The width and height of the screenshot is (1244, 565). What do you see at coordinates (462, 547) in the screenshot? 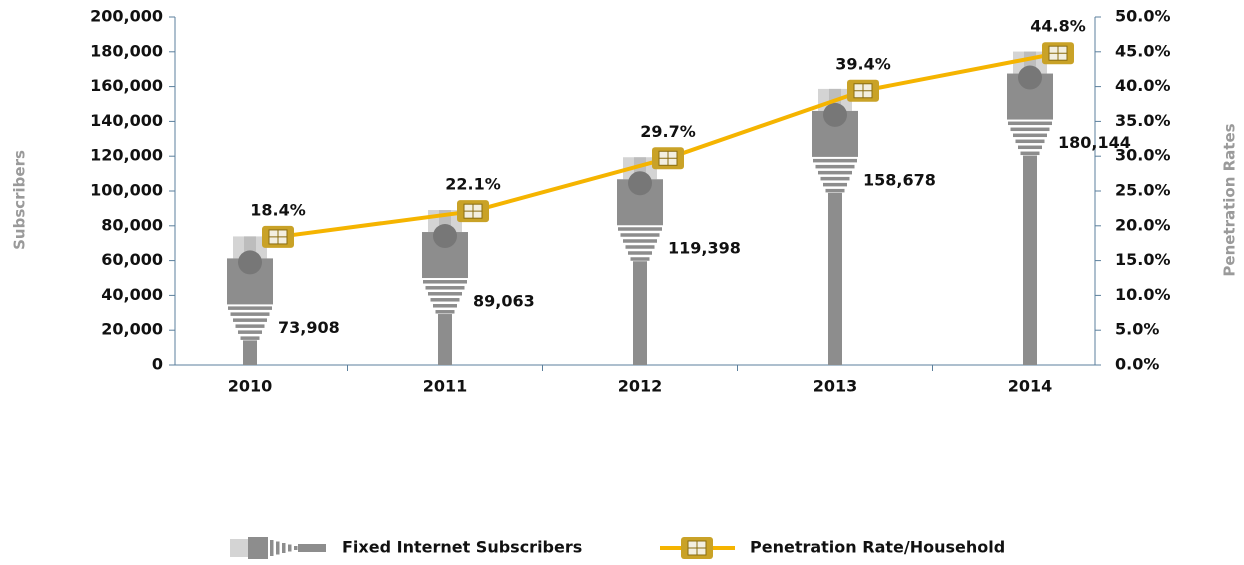
I see `legend-label: Fixed Internet Subscribers` at bounding box center [462, 547].